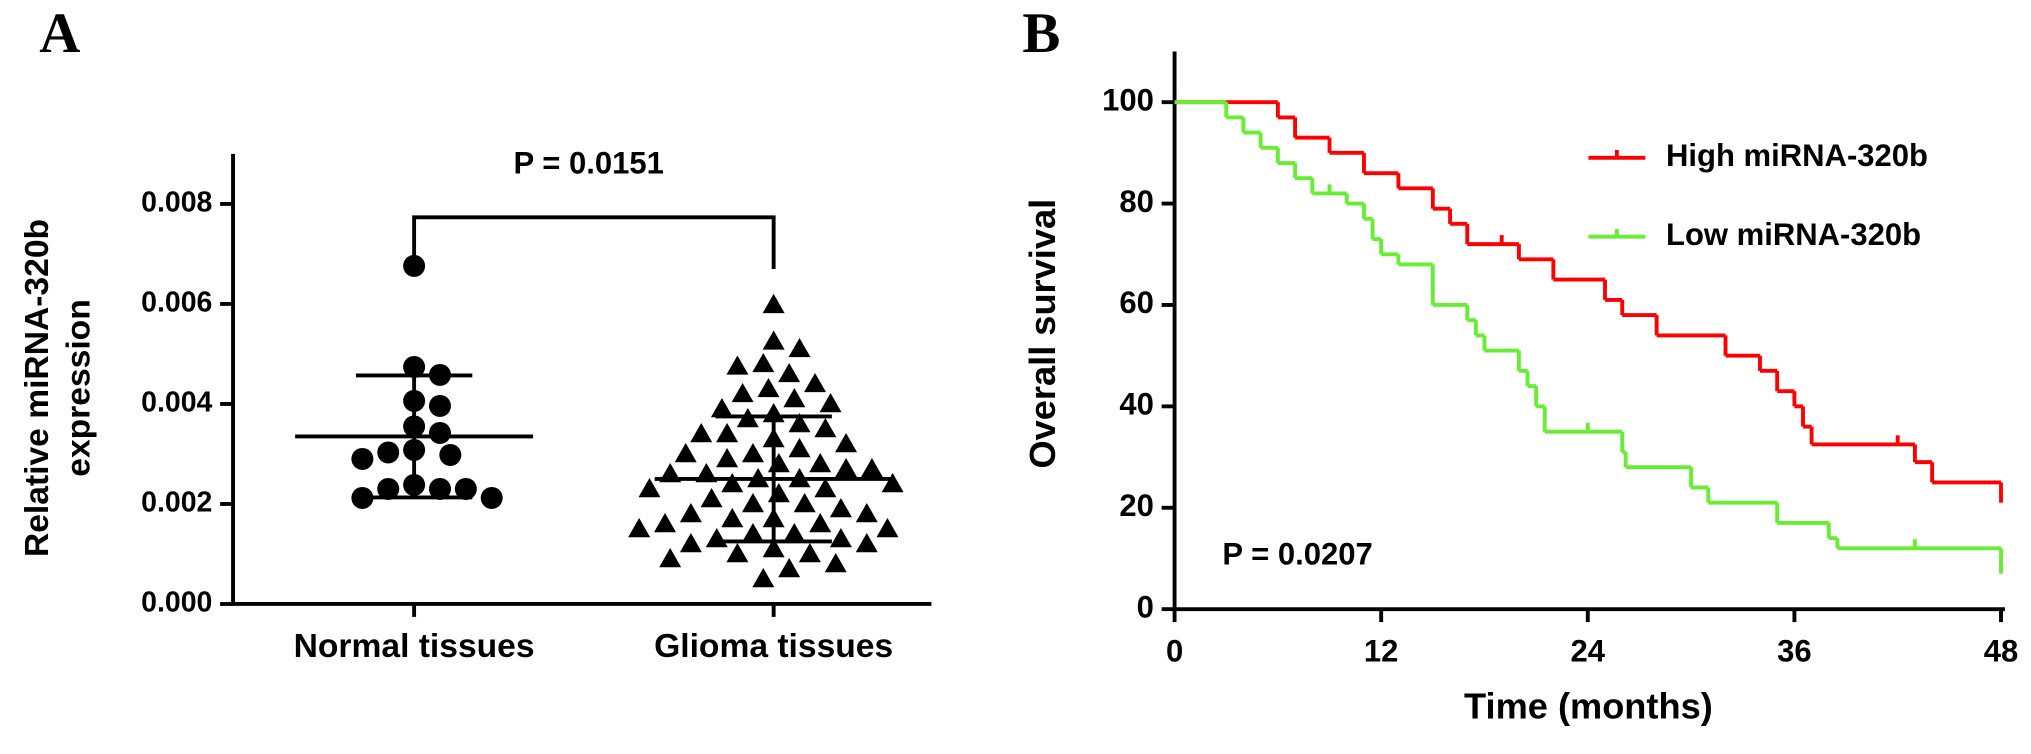  Describe the element at coordinates (1794, 650) in the screenshot. I see `x-tick-label: 36` at that location.